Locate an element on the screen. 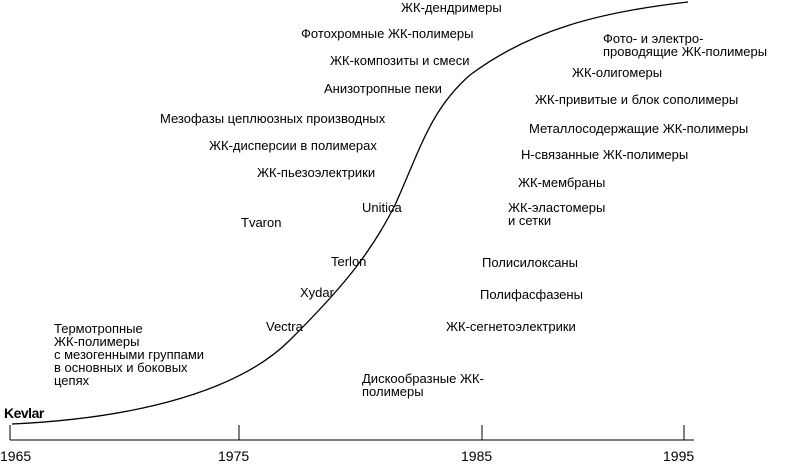 This screenshot has width=800, height=466. curve-label-tvaron: Tvaron is located at coordinates (261, 222).